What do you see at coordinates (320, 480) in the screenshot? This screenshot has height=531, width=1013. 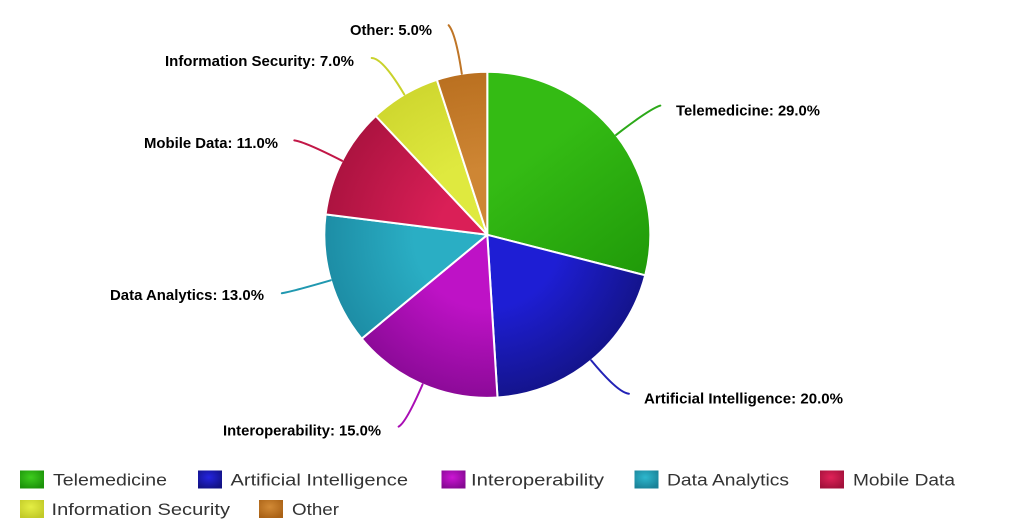 I see `svg-text: Artificial Intelligence` at bounding box center [320, 480].